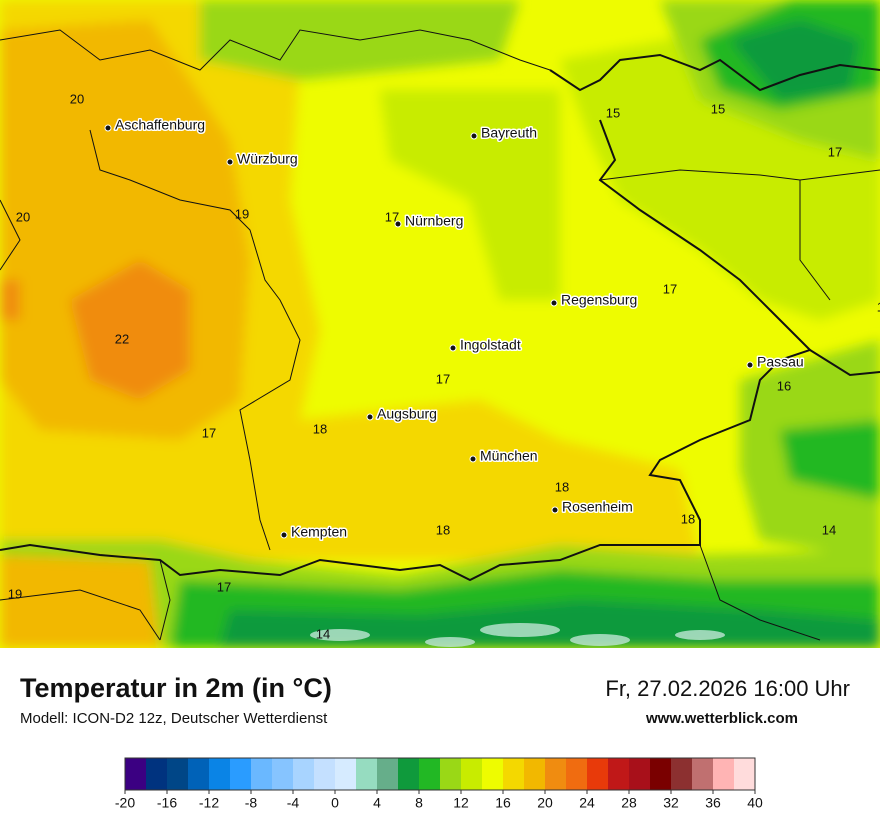  Describe the element at coordinates (587, 803) in the screenshot. I see `legend-tick-label: 24` at that location.